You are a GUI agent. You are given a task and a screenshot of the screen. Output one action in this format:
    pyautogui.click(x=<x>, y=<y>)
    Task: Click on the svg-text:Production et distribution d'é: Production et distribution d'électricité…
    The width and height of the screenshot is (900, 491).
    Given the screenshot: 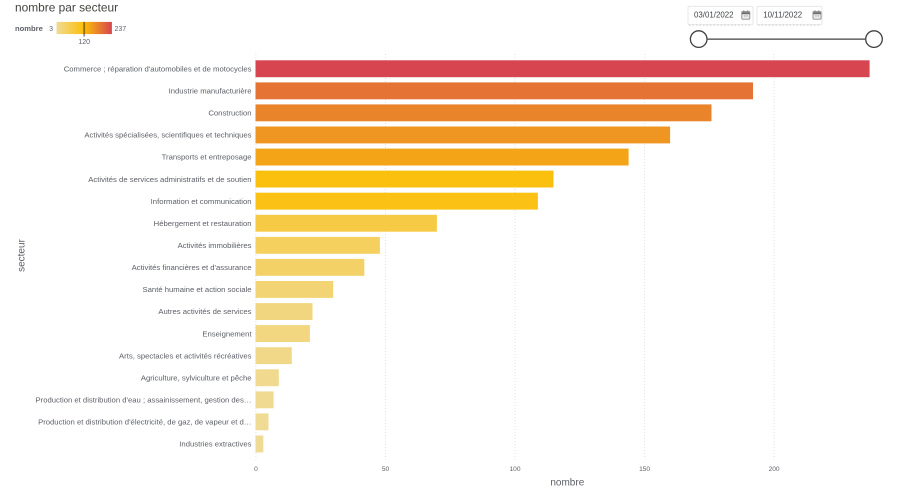 What is the action you would take?
    pyautogui.click(x=144, y=422)
    